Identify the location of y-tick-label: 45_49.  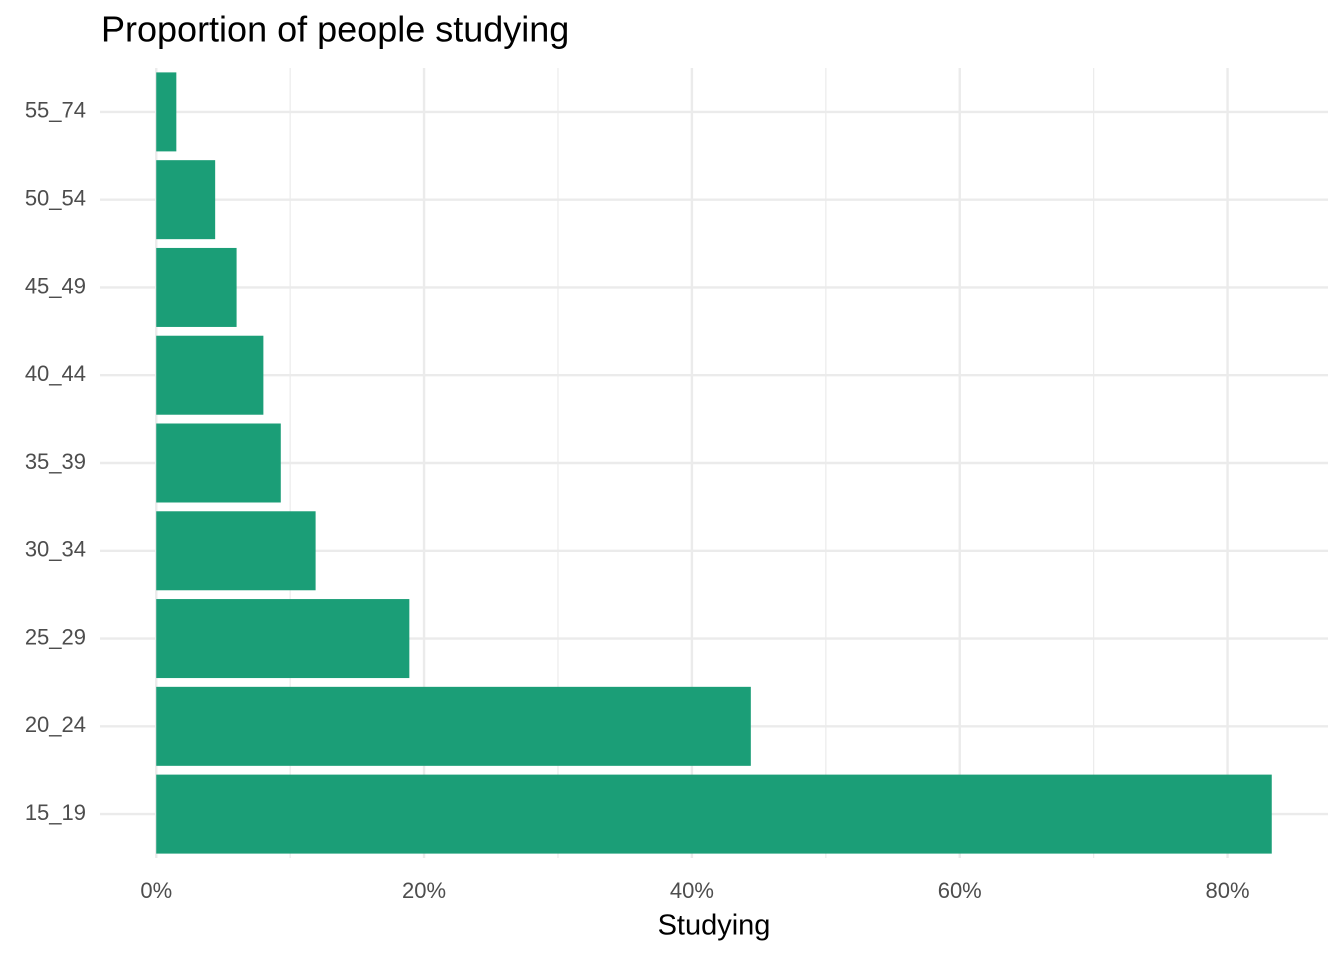
(55, 285).